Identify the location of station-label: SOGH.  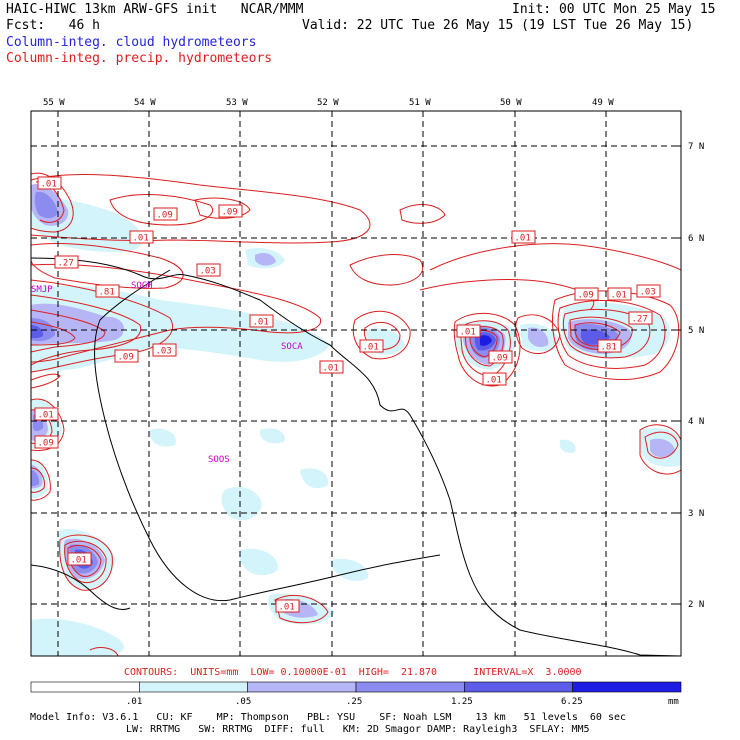
(142, 286).